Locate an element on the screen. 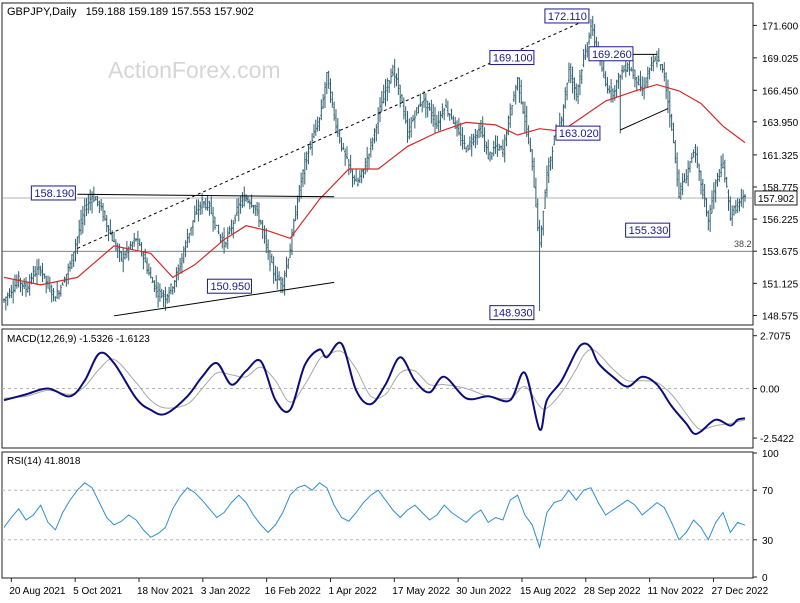 The width and height of the screenshot is (800, 603). x-tick-label: 15 Aug 2022 is located at coordinates (548, 591).